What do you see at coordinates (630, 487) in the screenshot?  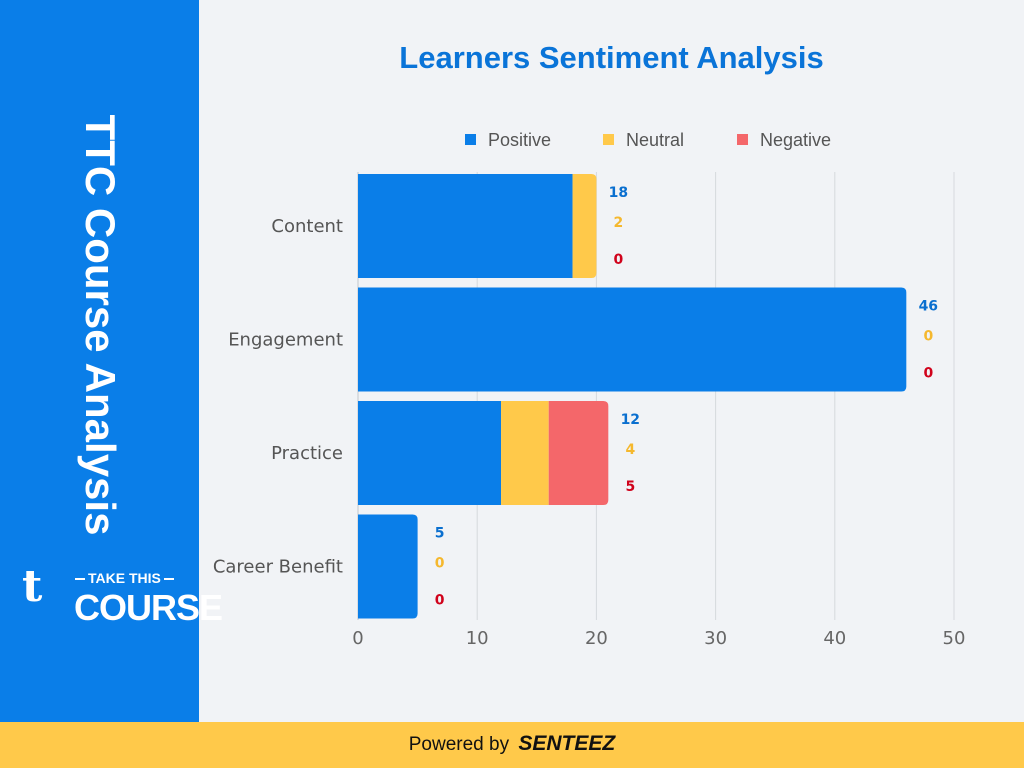 I see `data-label-negative-practice: 5` at bounding box center [630, 487].